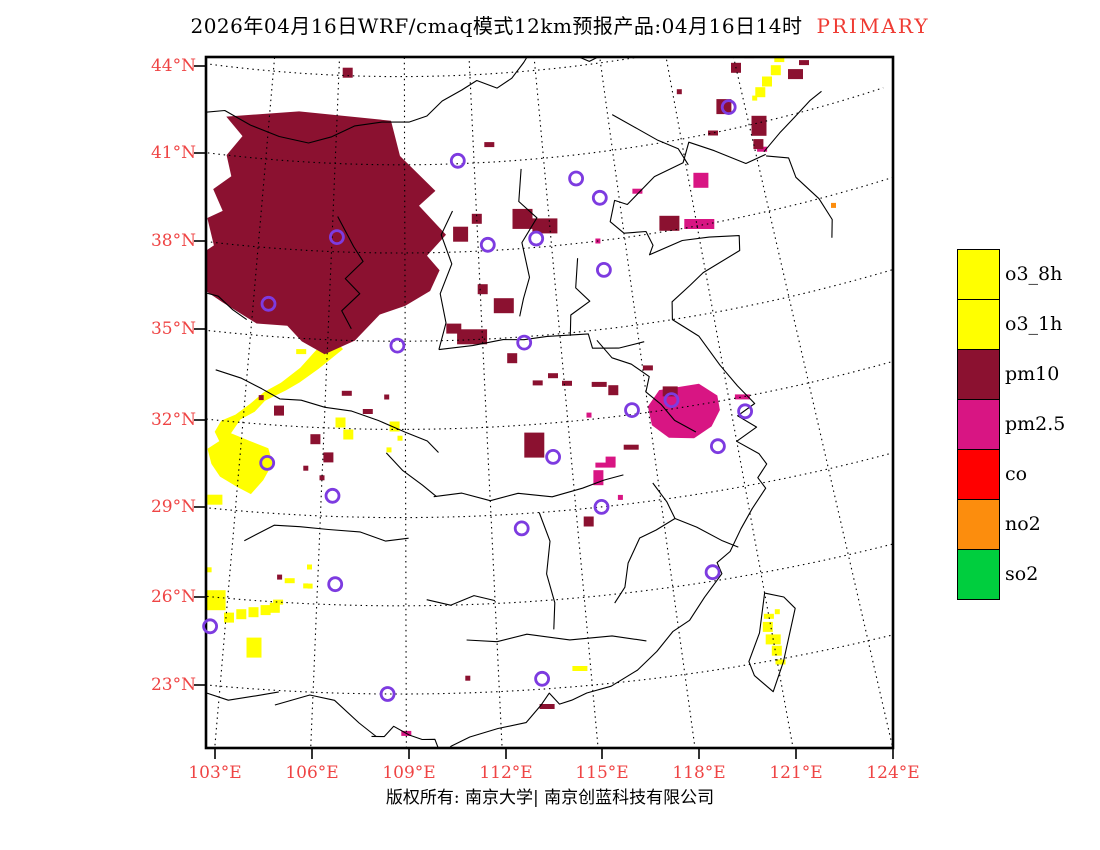 This screenshot has height=850, width=1100. What do you see at coordinates (173, 153) in the screenshot?
I see `lat-label-41: 41°N` at bounding box center [173, 153].